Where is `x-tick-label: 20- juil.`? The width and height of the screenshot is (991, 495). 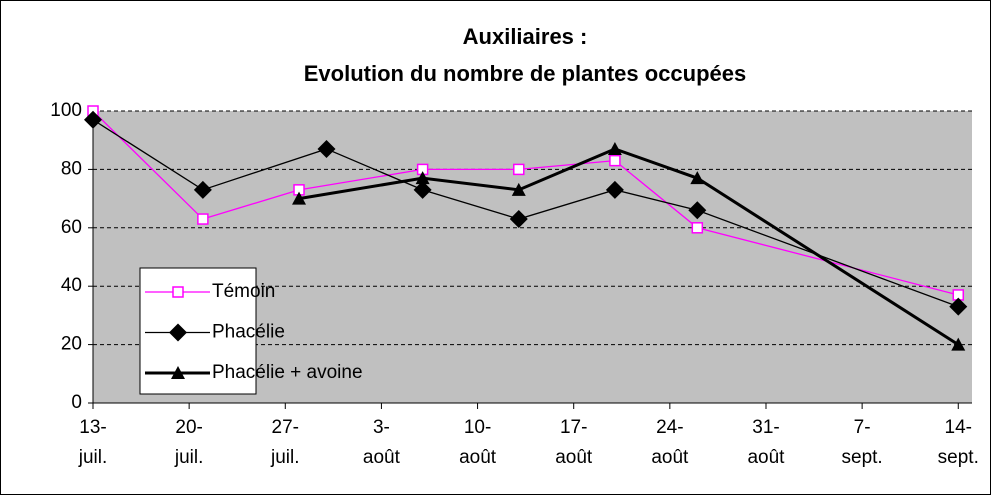 x-tick-label: 20- juil. is located at coordinates (189, 442).